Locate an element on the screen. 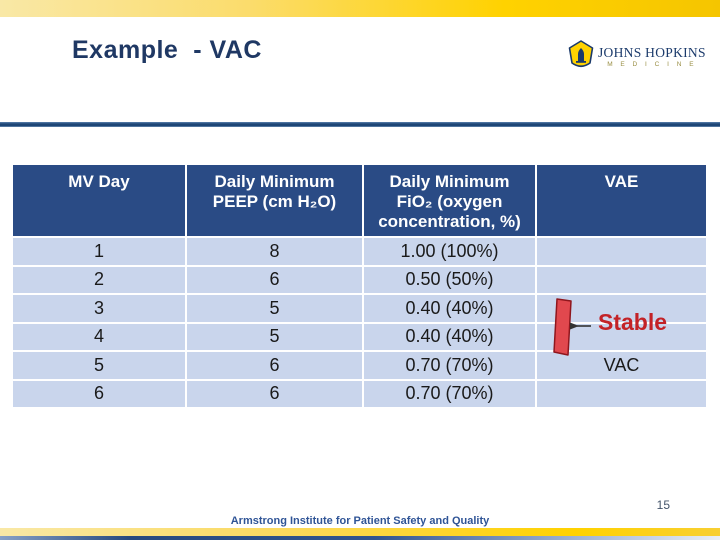 Image resolution: width=720 pixels, height=540 pixels. bottom-blue-bar is located at coordinates (360, 538).